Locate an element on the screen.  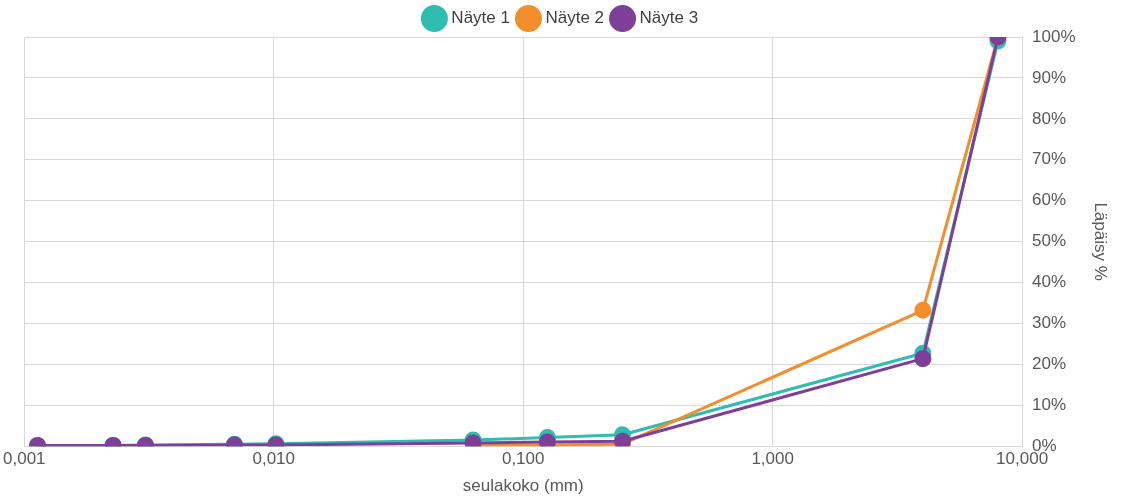
y-tick-label: 80% is located at coordinates (1049, 118).